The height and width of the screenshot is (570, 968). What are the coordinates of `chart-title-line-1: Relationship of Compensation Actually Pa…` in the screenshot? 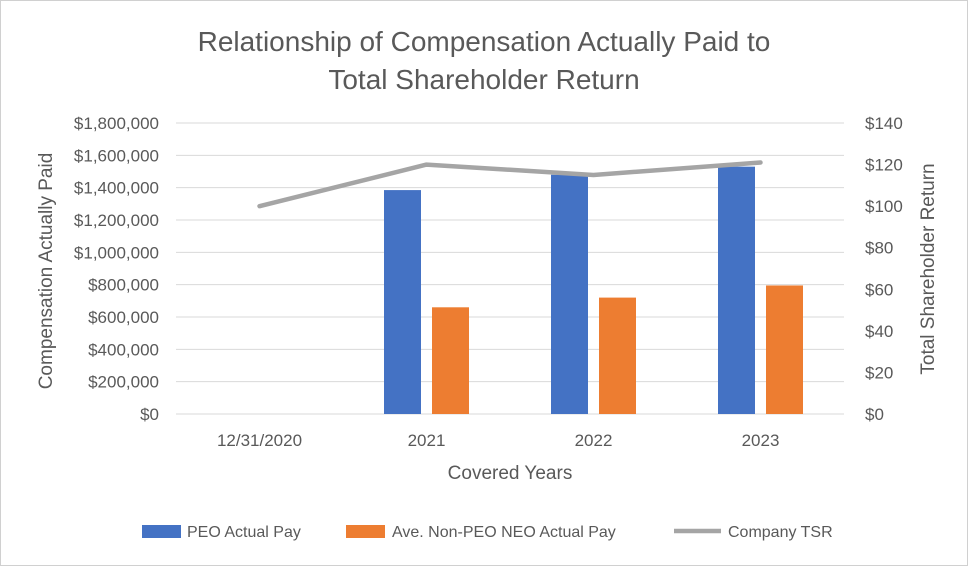 It's located at (484, 41).